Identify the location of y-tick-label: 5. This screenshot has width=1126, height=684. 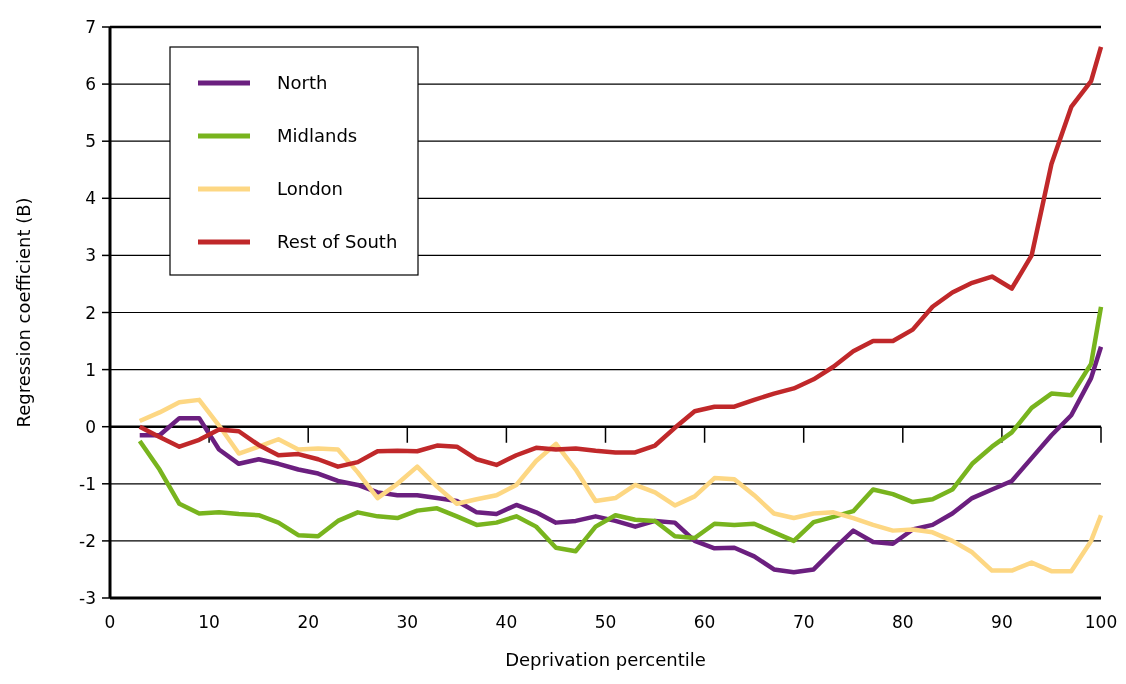
(90, 141).